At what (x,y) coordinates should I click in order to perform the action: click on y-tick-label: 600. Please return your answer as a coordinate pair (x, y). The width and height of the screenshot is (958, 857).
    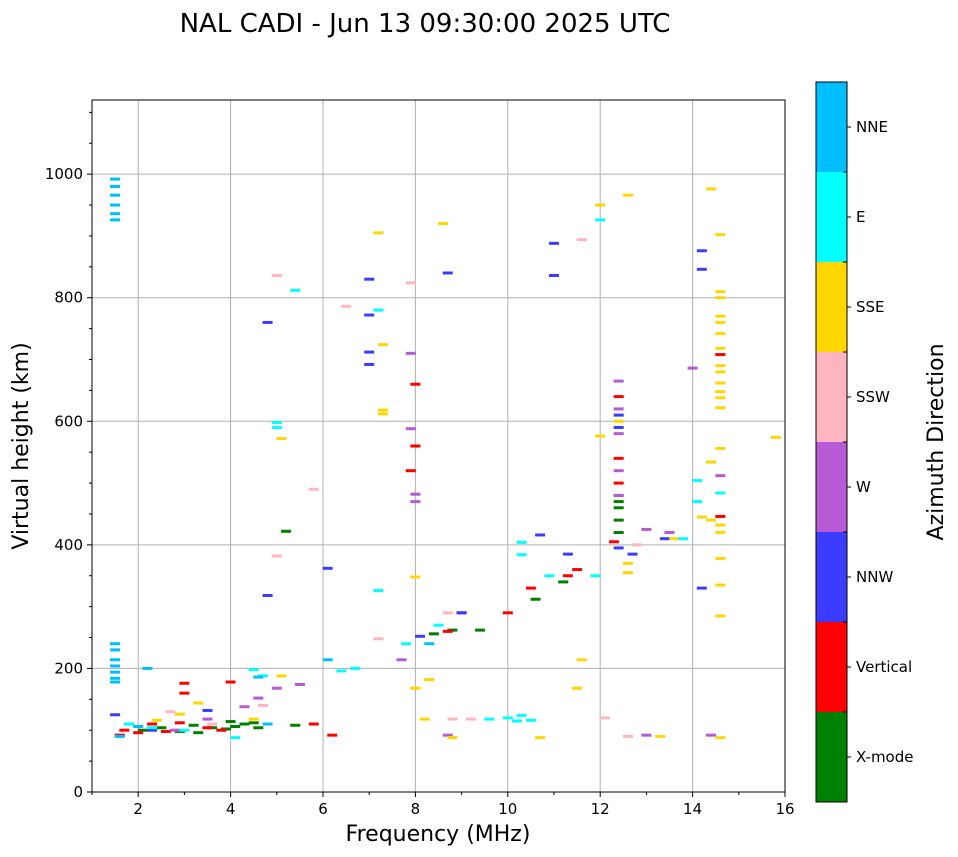
    Looking at the image, I should click on (68, 421).